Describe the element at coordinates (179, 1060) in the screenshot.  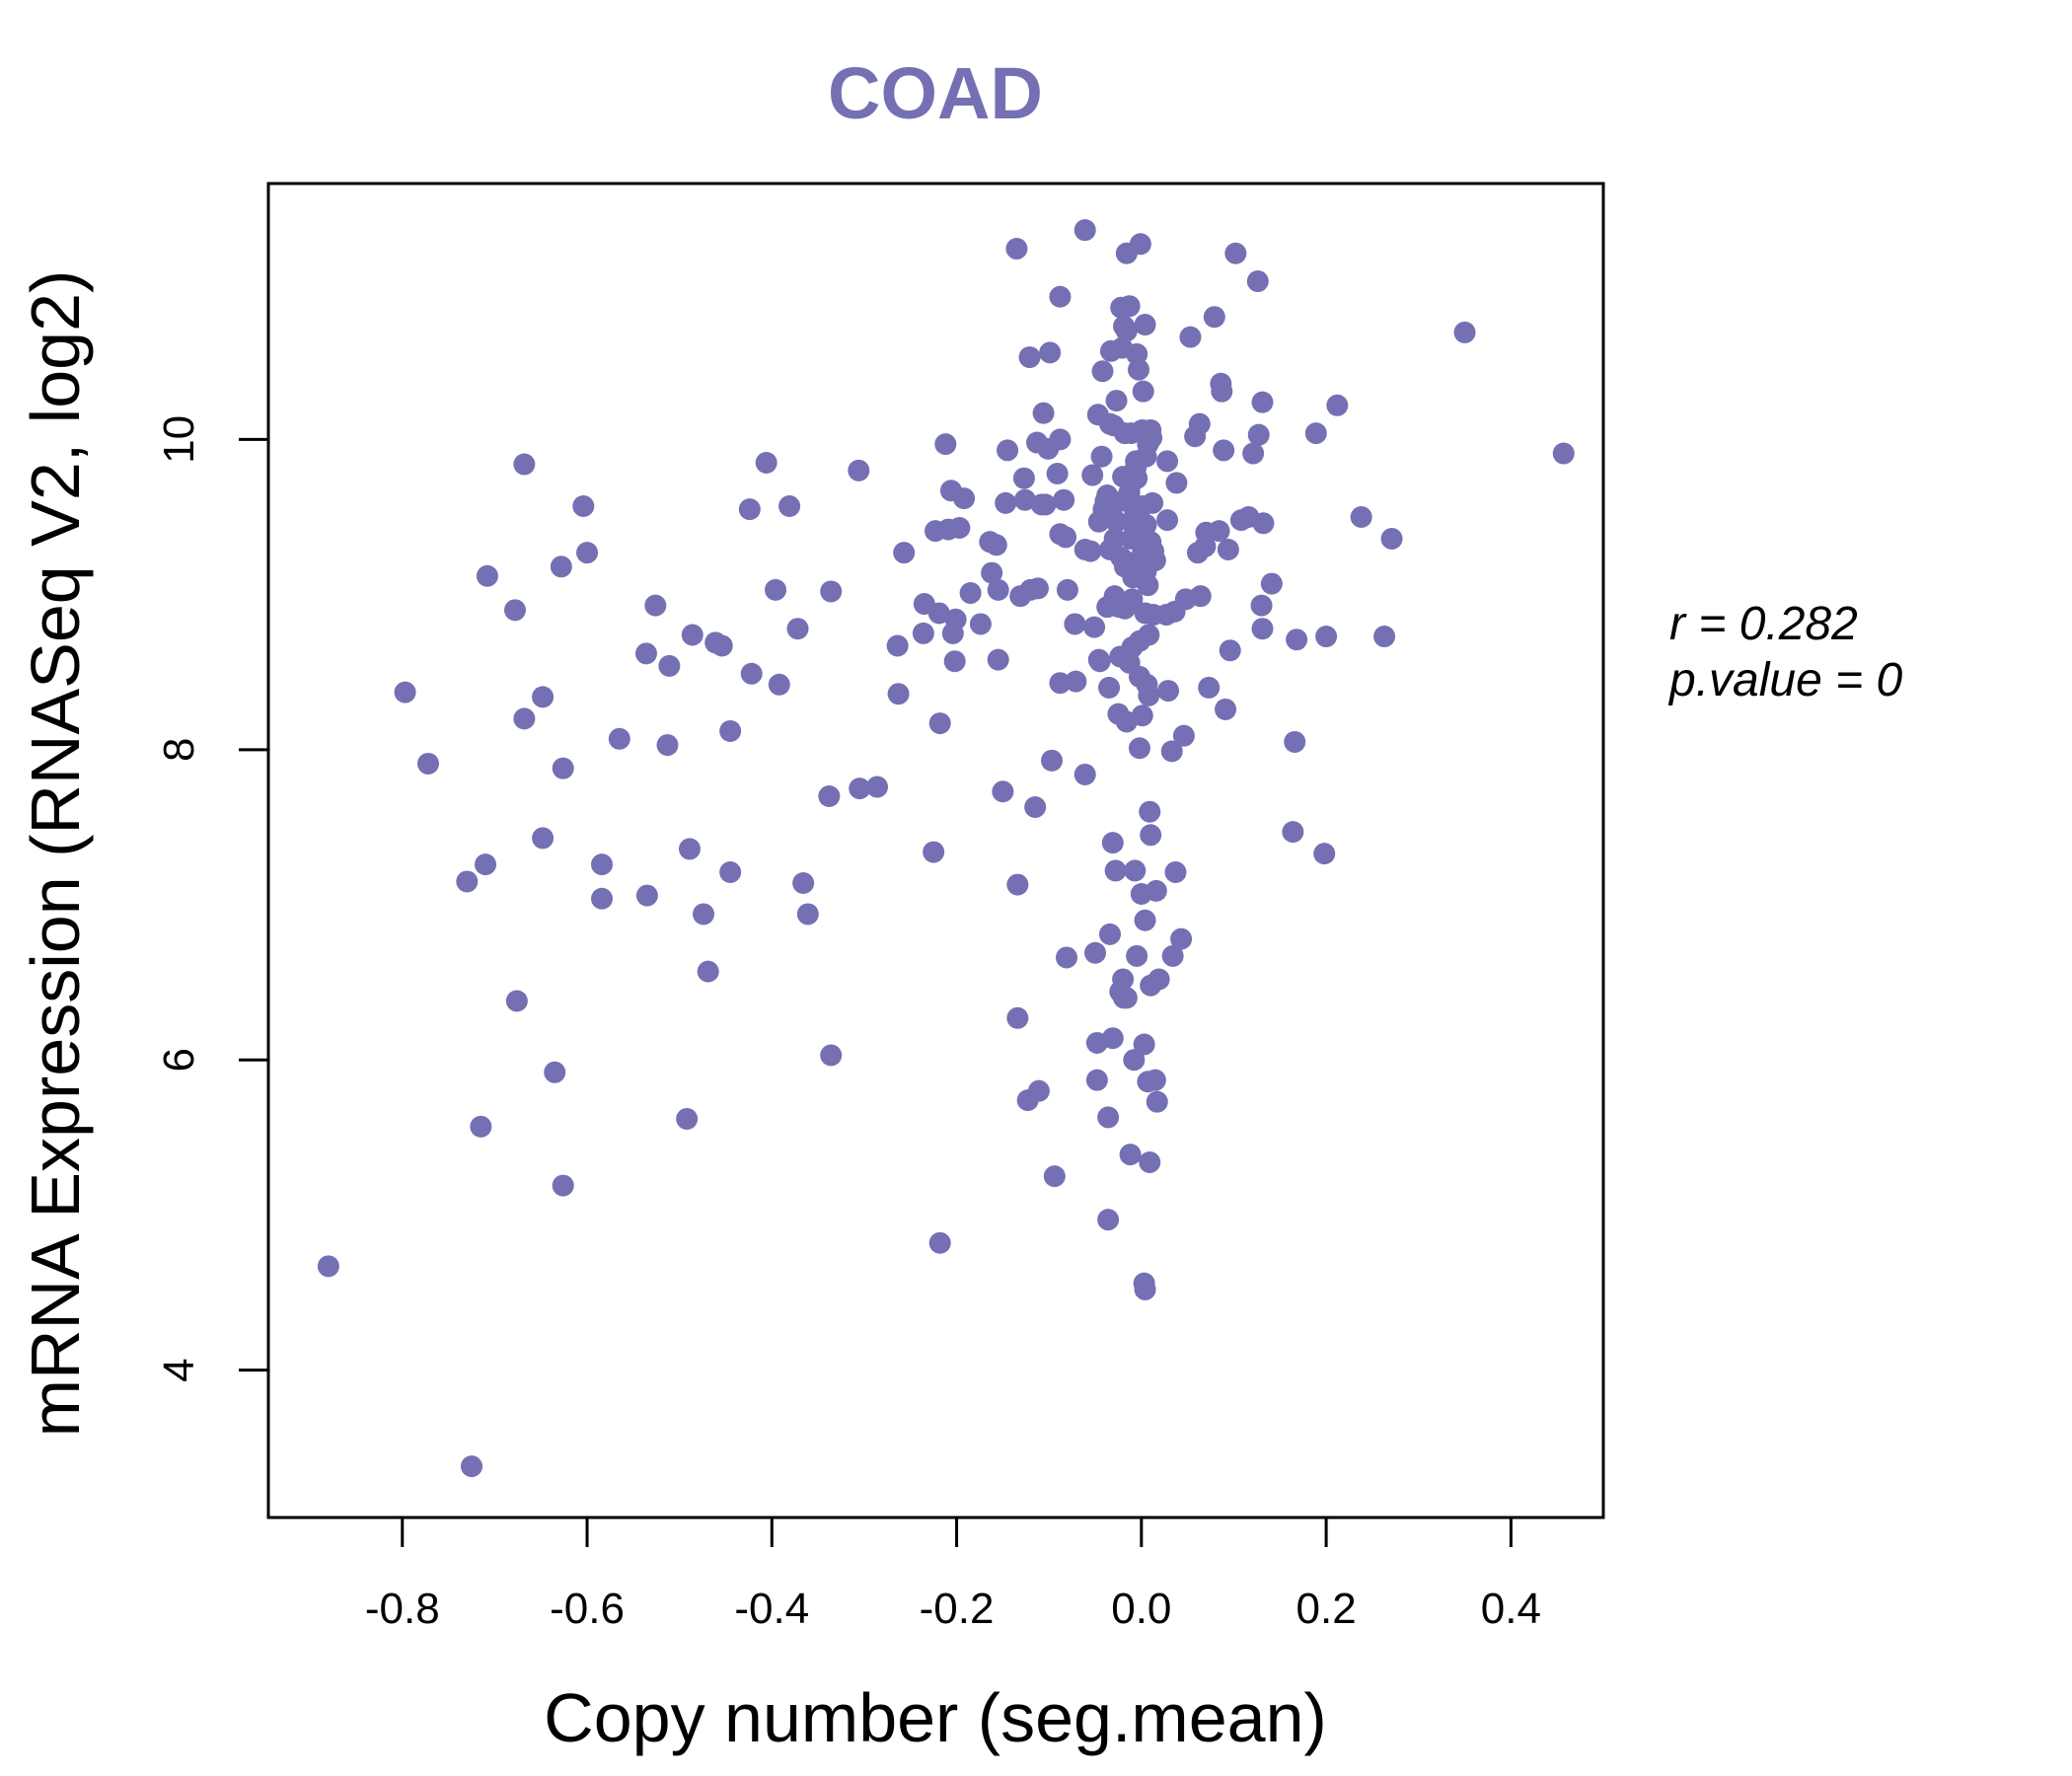
I see `y-tick-label: 6` at that location.